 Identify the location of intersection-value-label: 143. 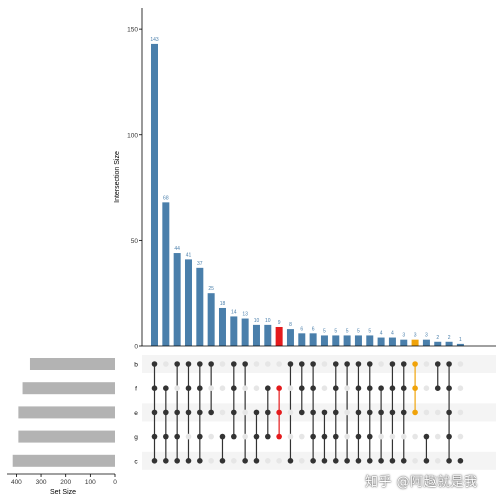
(154, 40).